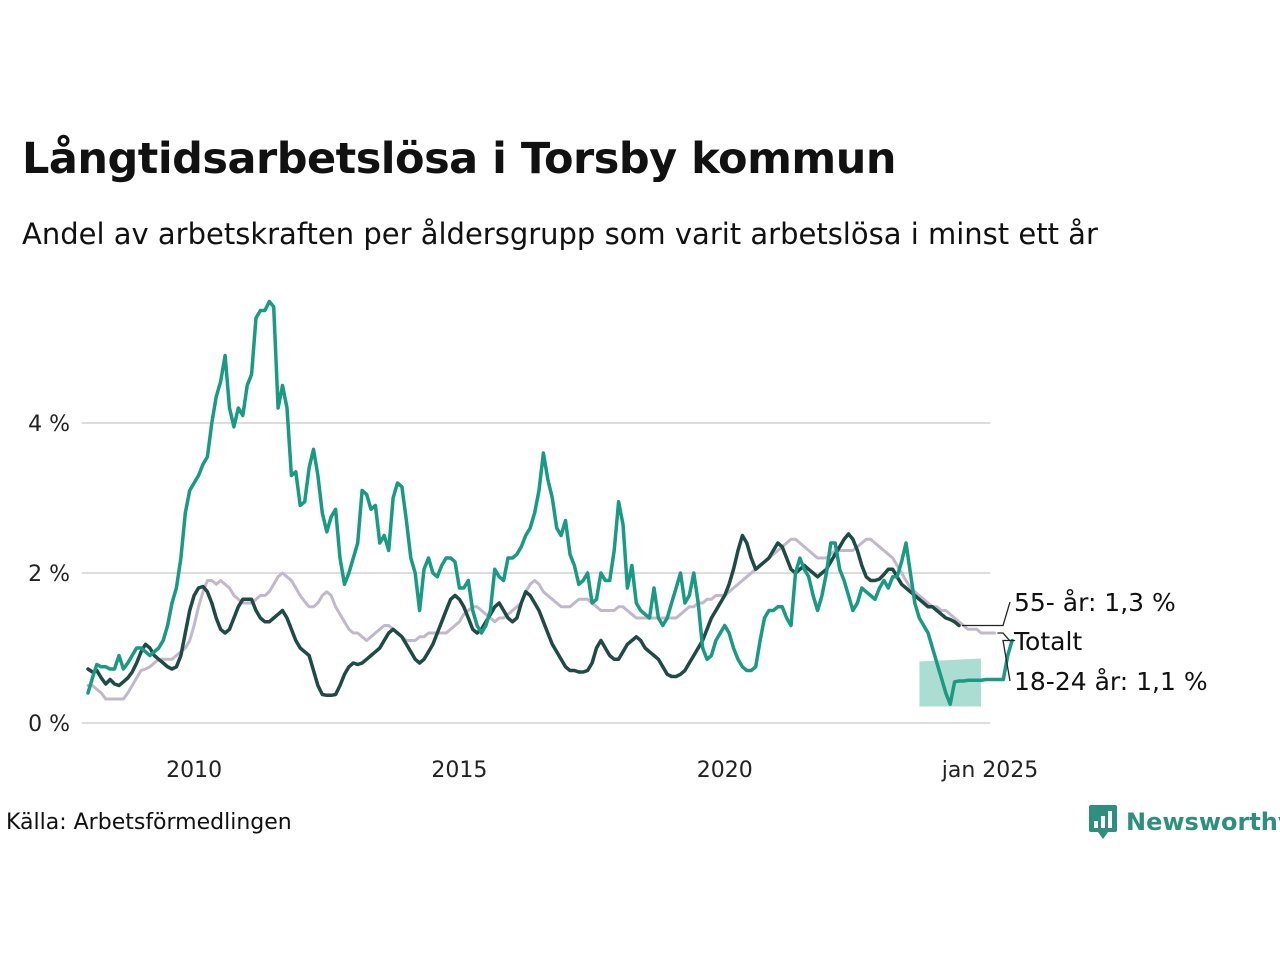 The image size is (1280, 960). What do you see at coordinates (459, 159) in the screenshot?
I see `chart-title: Långtidsarbetslösa i Torsby kommun` at bounding box center [459, 159].